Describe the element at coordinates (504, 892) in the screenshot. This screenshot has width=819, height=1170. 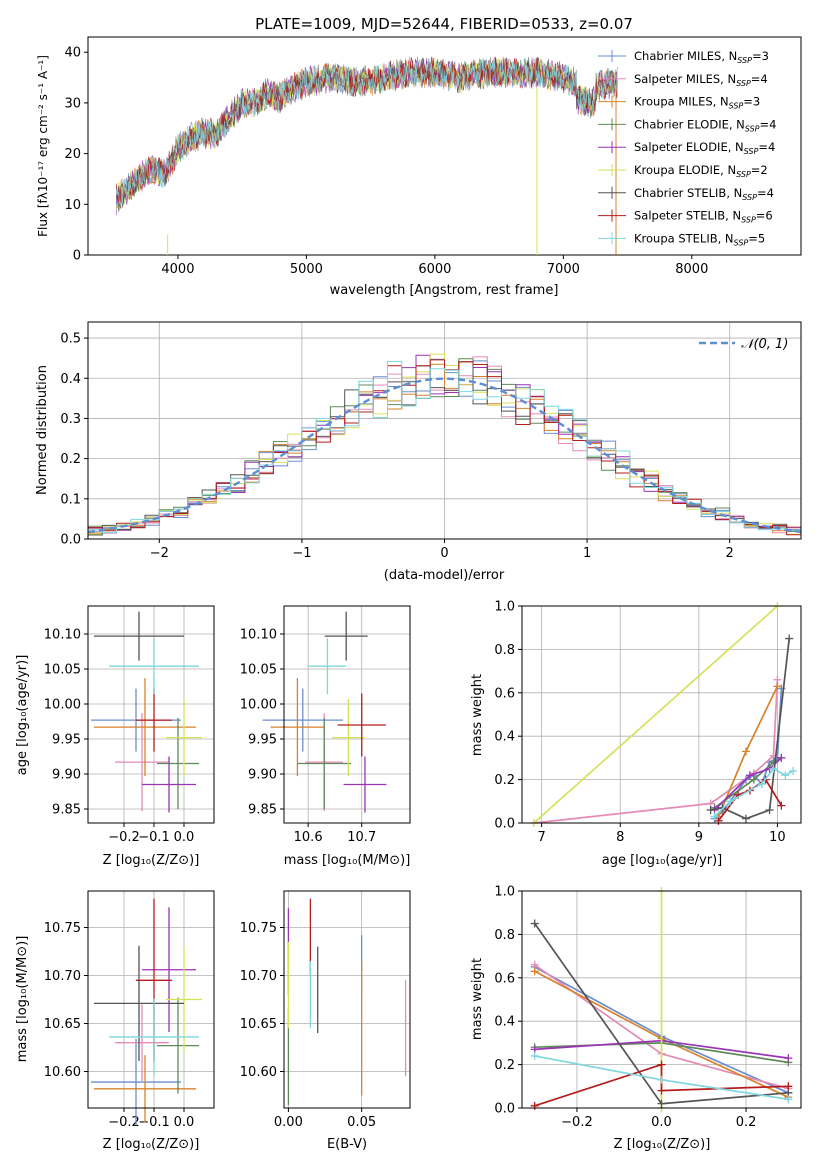
I see `p6-ytick-label: 1.0` at that location.